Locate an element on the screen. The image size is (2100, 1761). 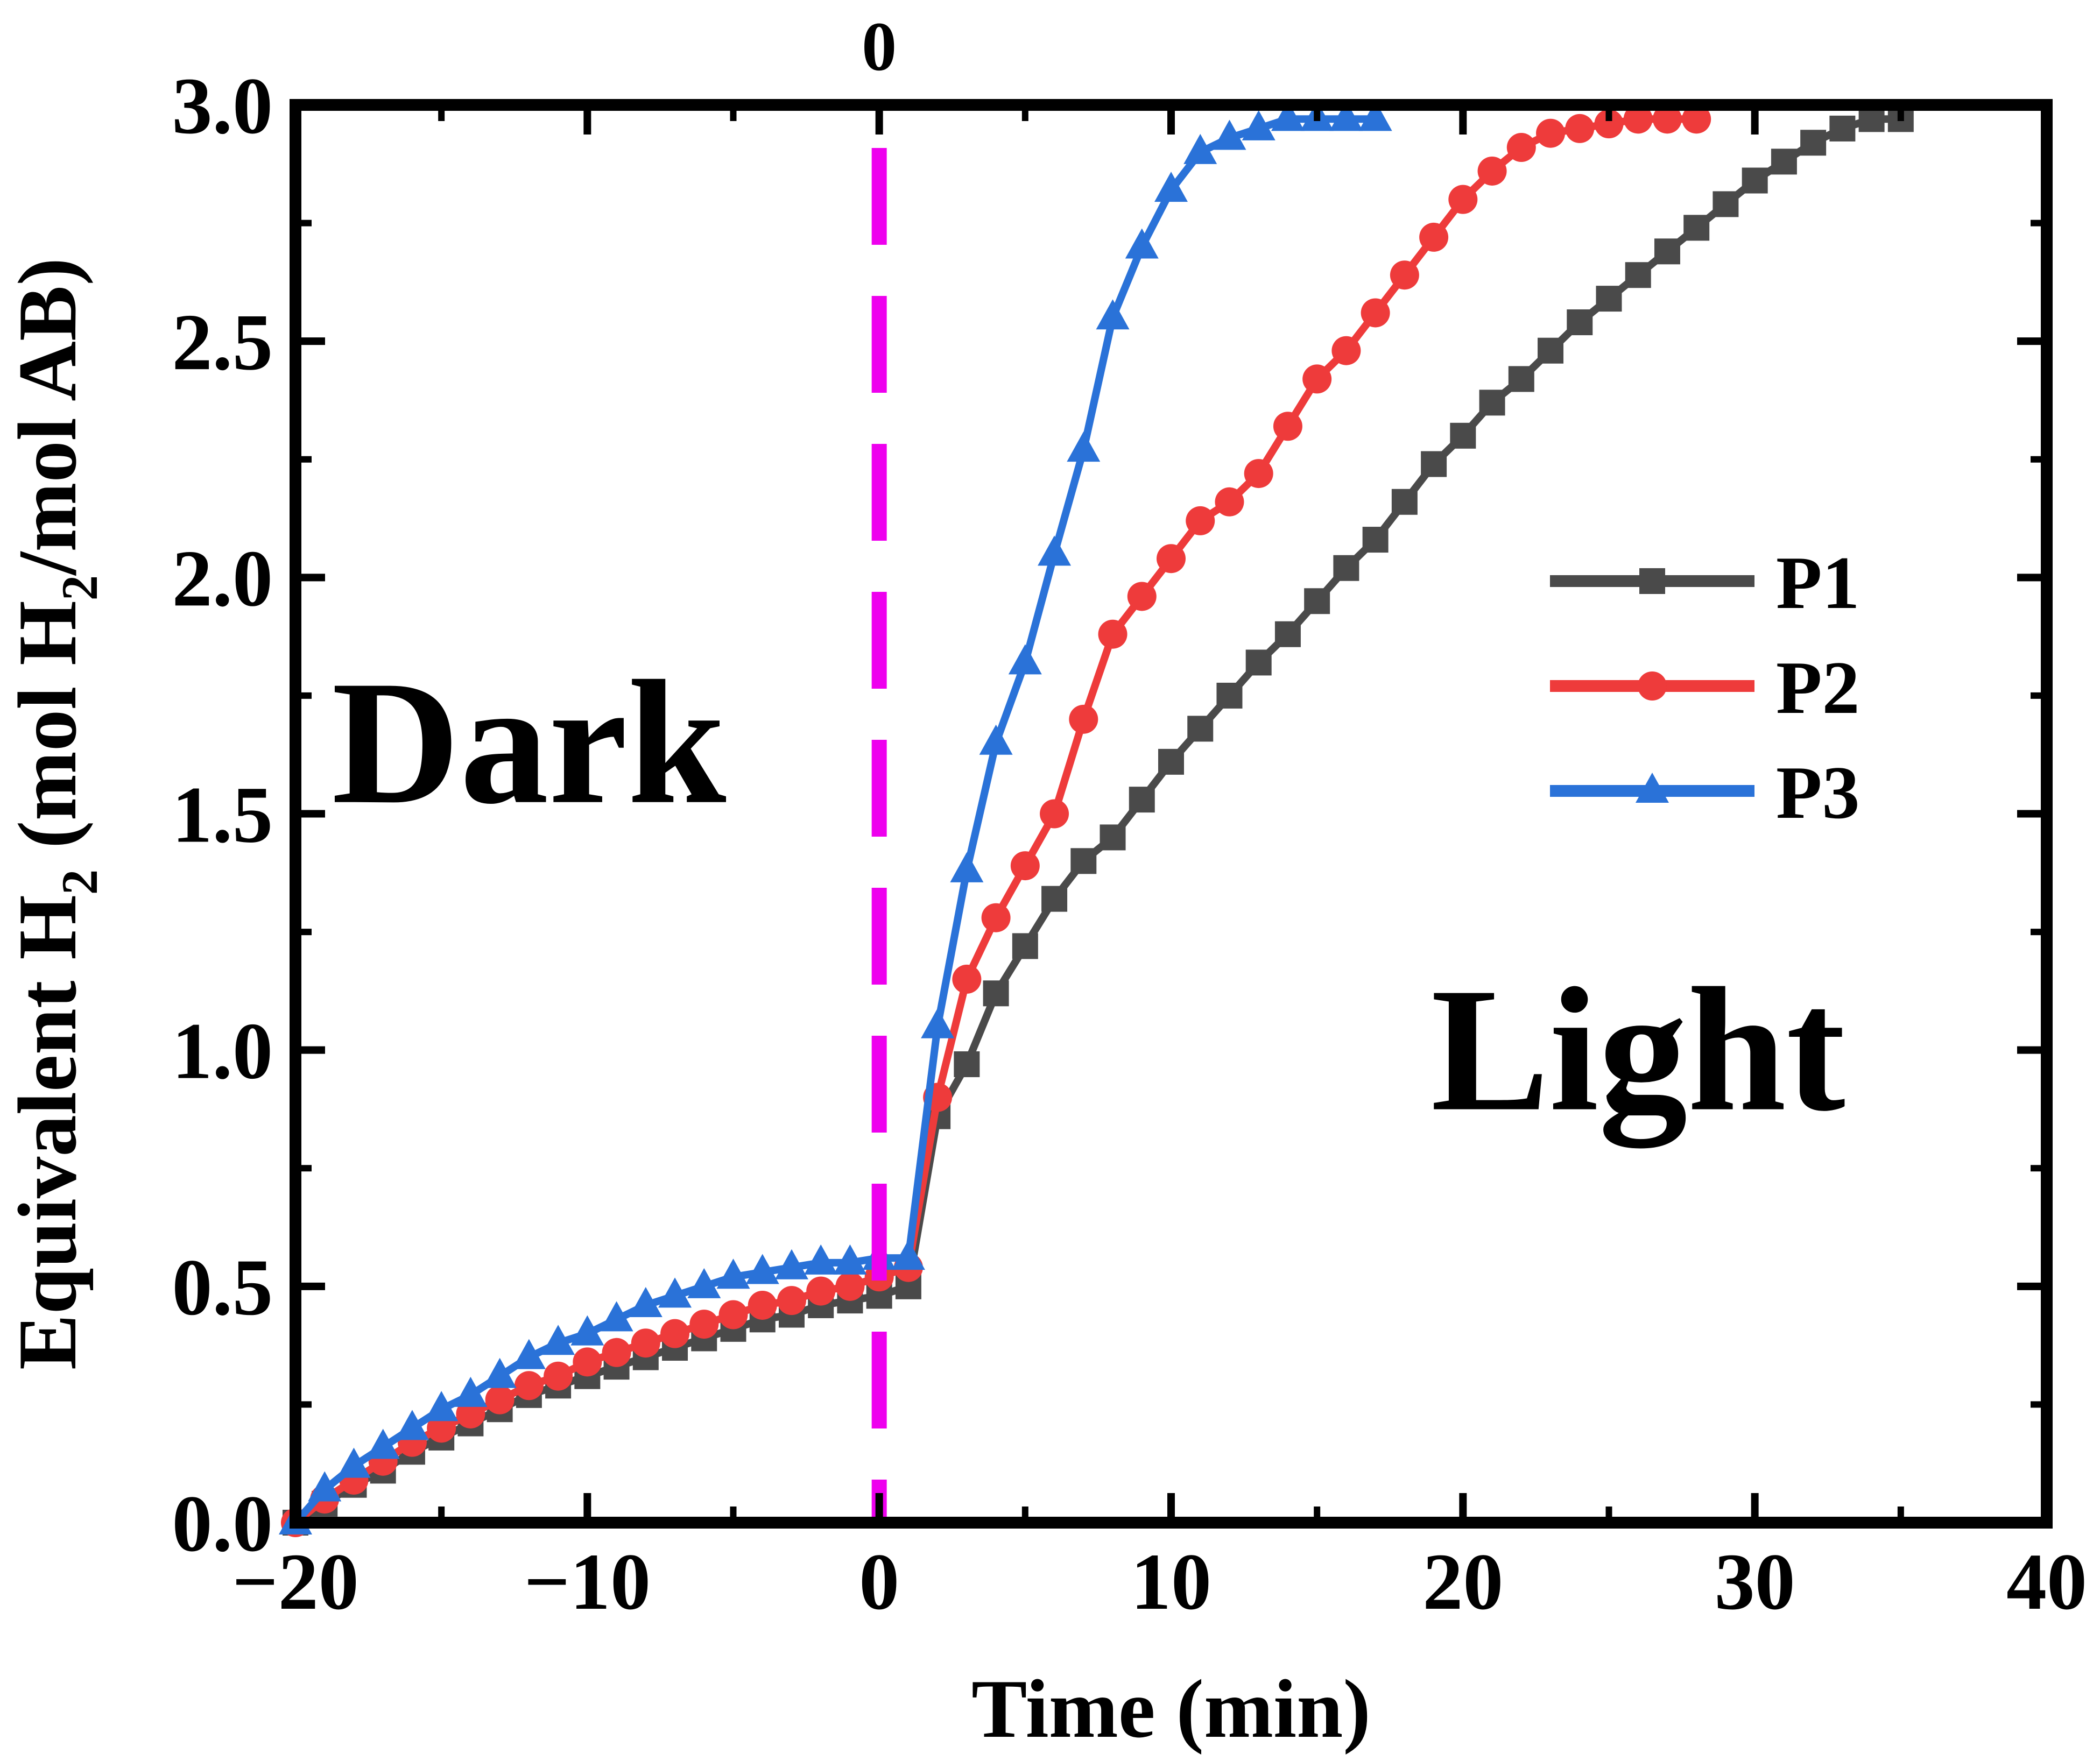
legend-symbol-p1 is located at coordinates (1652, 581).